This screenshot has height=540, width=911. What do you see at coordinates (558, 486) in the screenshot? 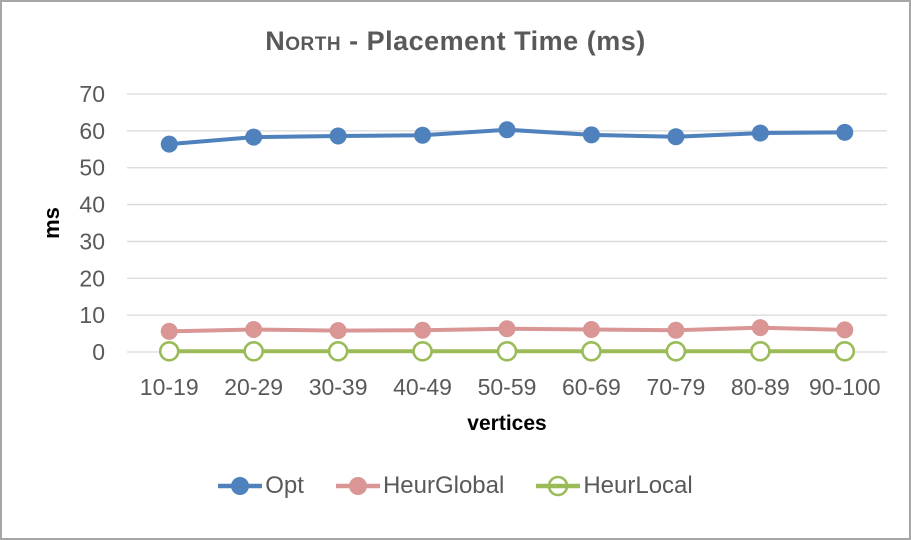
I see `legend-marker-heurlocal-icon` at bounding box center [558, 486].